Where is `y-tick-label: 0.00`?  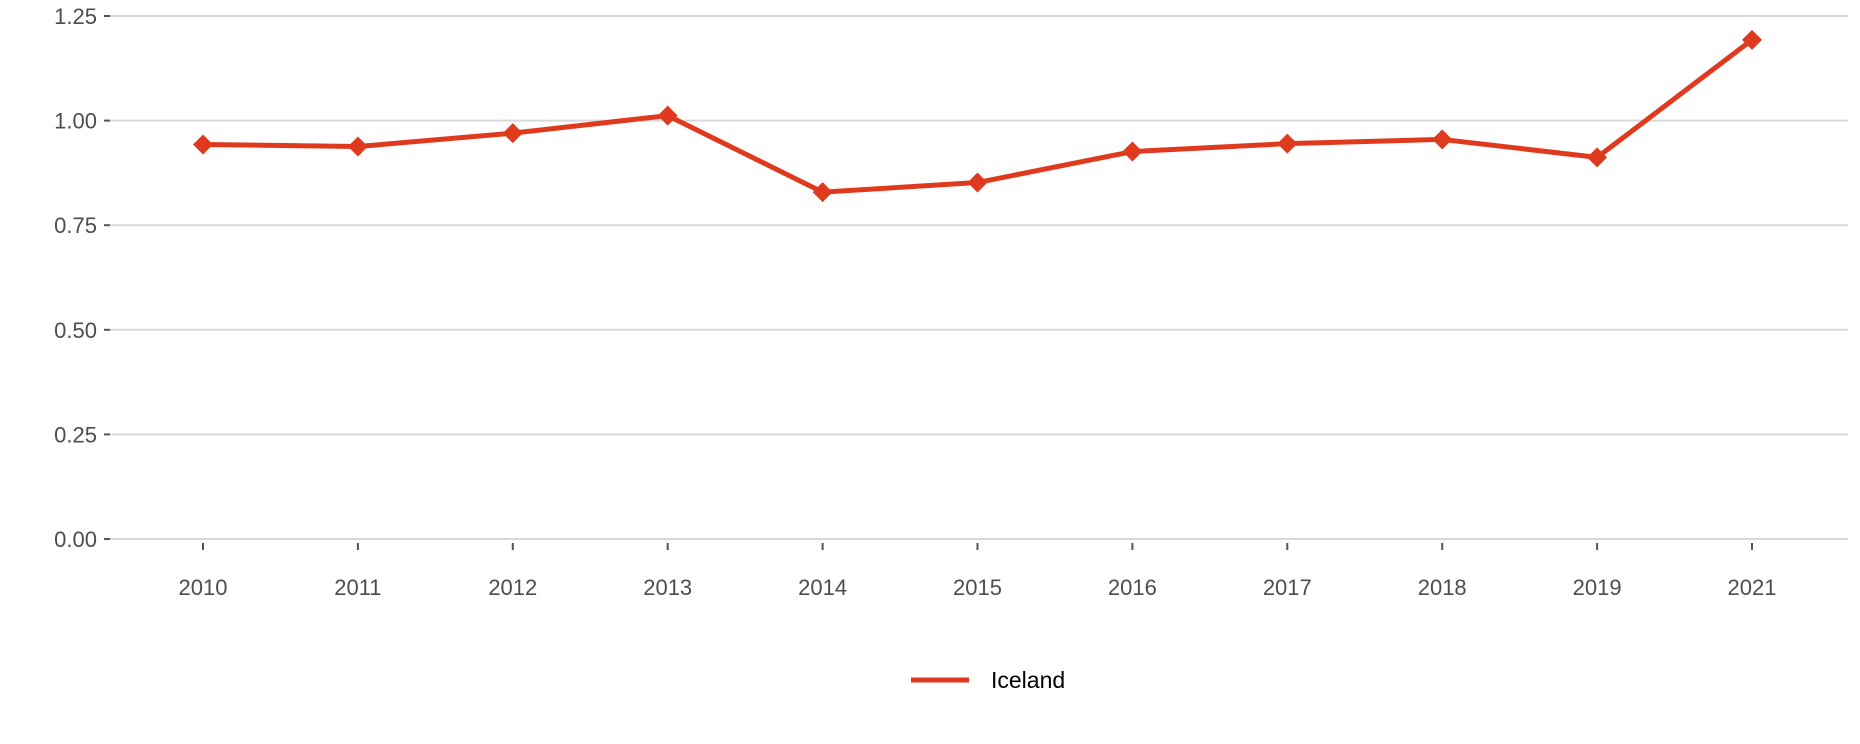 y-tick-label: 0.00 is located at coordinates (75, 539).